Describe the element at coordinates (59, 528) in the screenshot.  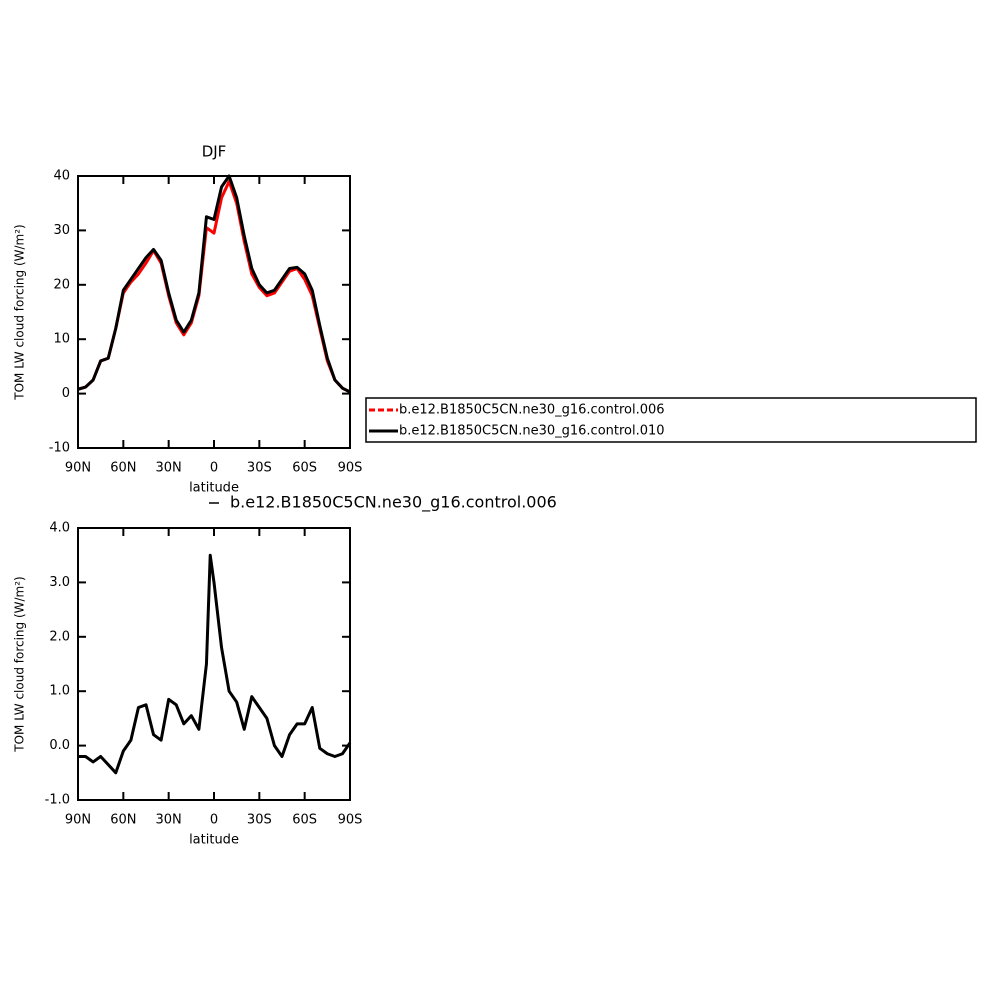
I see `y-tick-label: 4.0` at that location.